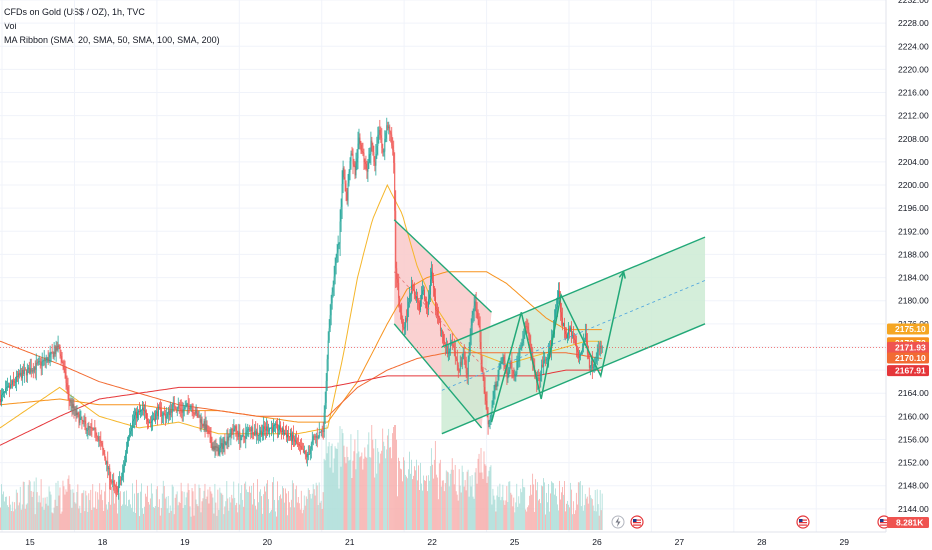 The width and height of the screenshot is (932, 550). What do you see at coordinates (882, 520) in the screenshot?
I see `us-flag-canton` at bounding box center [882, 520].